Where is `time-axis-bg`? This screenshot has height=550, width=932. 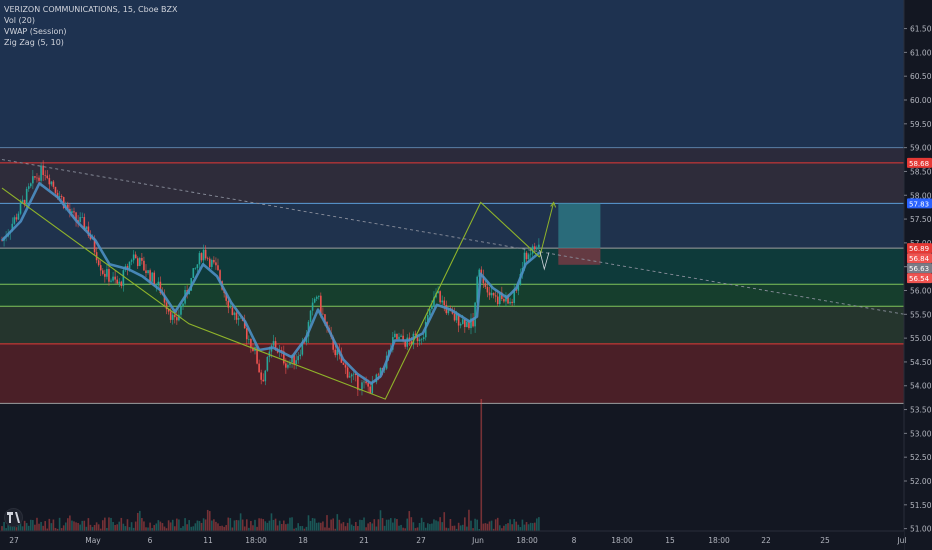 time-axis-bg is located at coordinates (452, 540).